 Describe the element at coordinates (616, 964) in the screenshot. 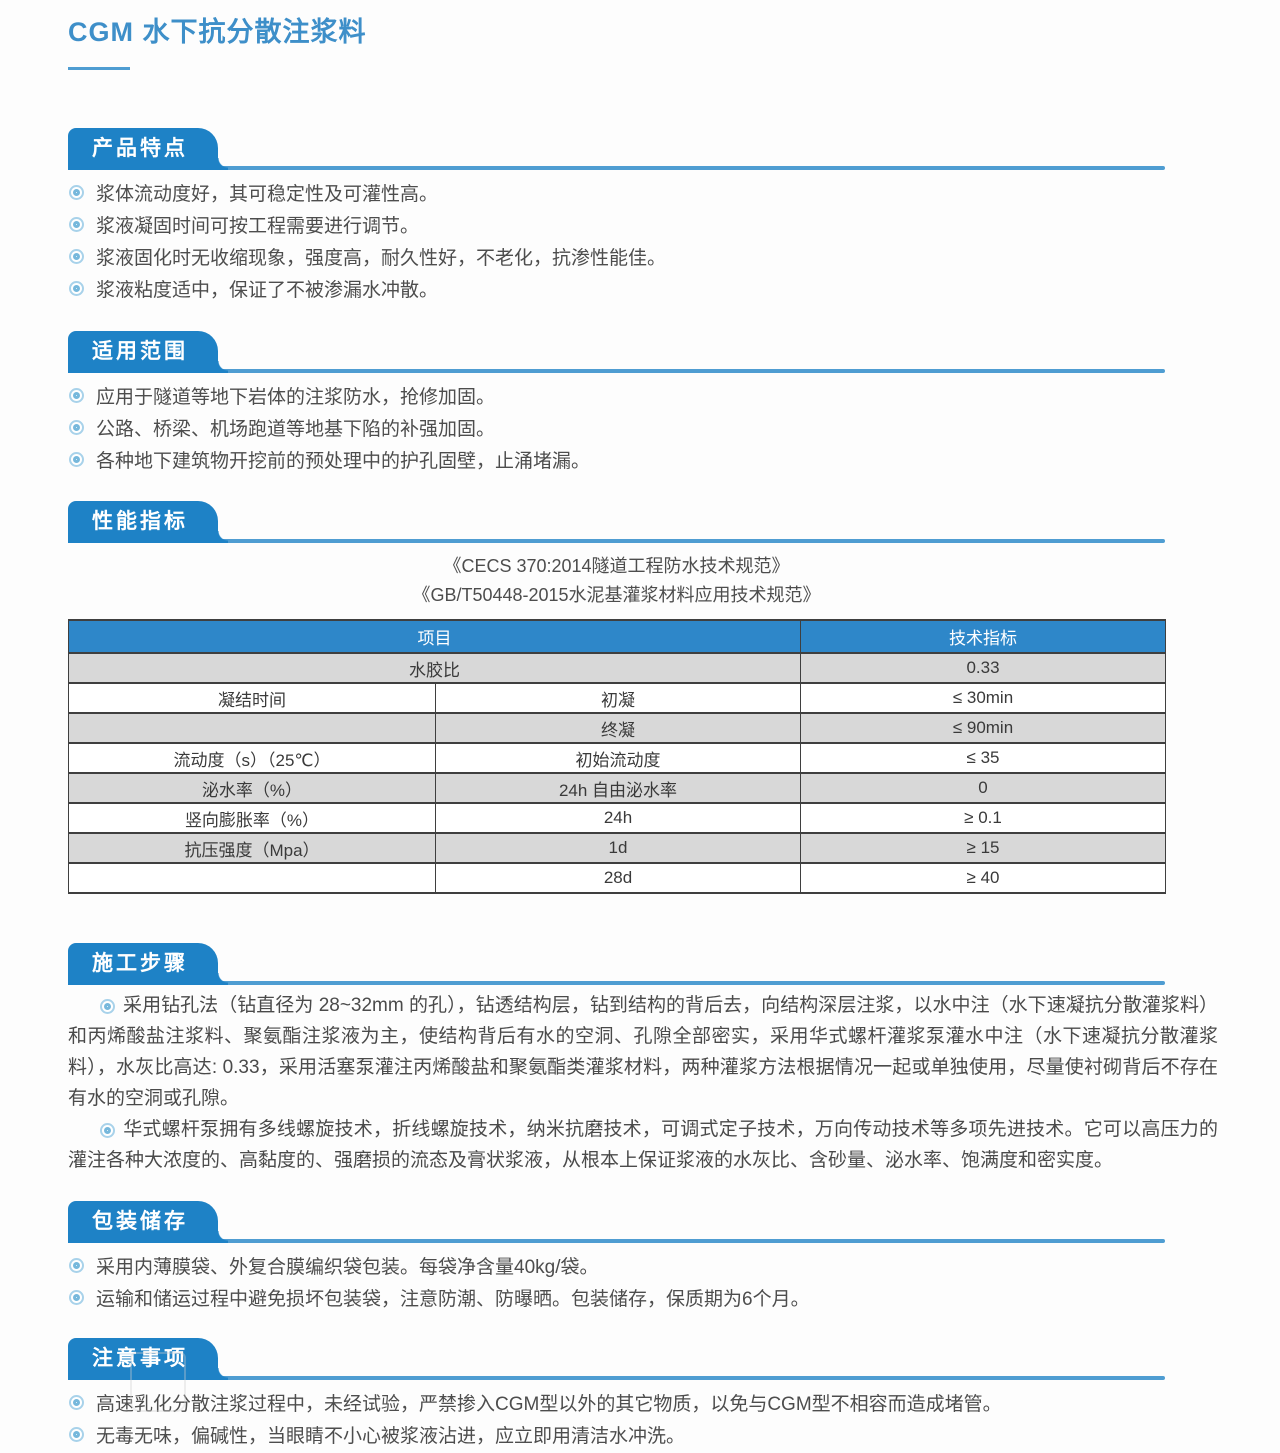

I see `section-header: 施工步骤` at that location.